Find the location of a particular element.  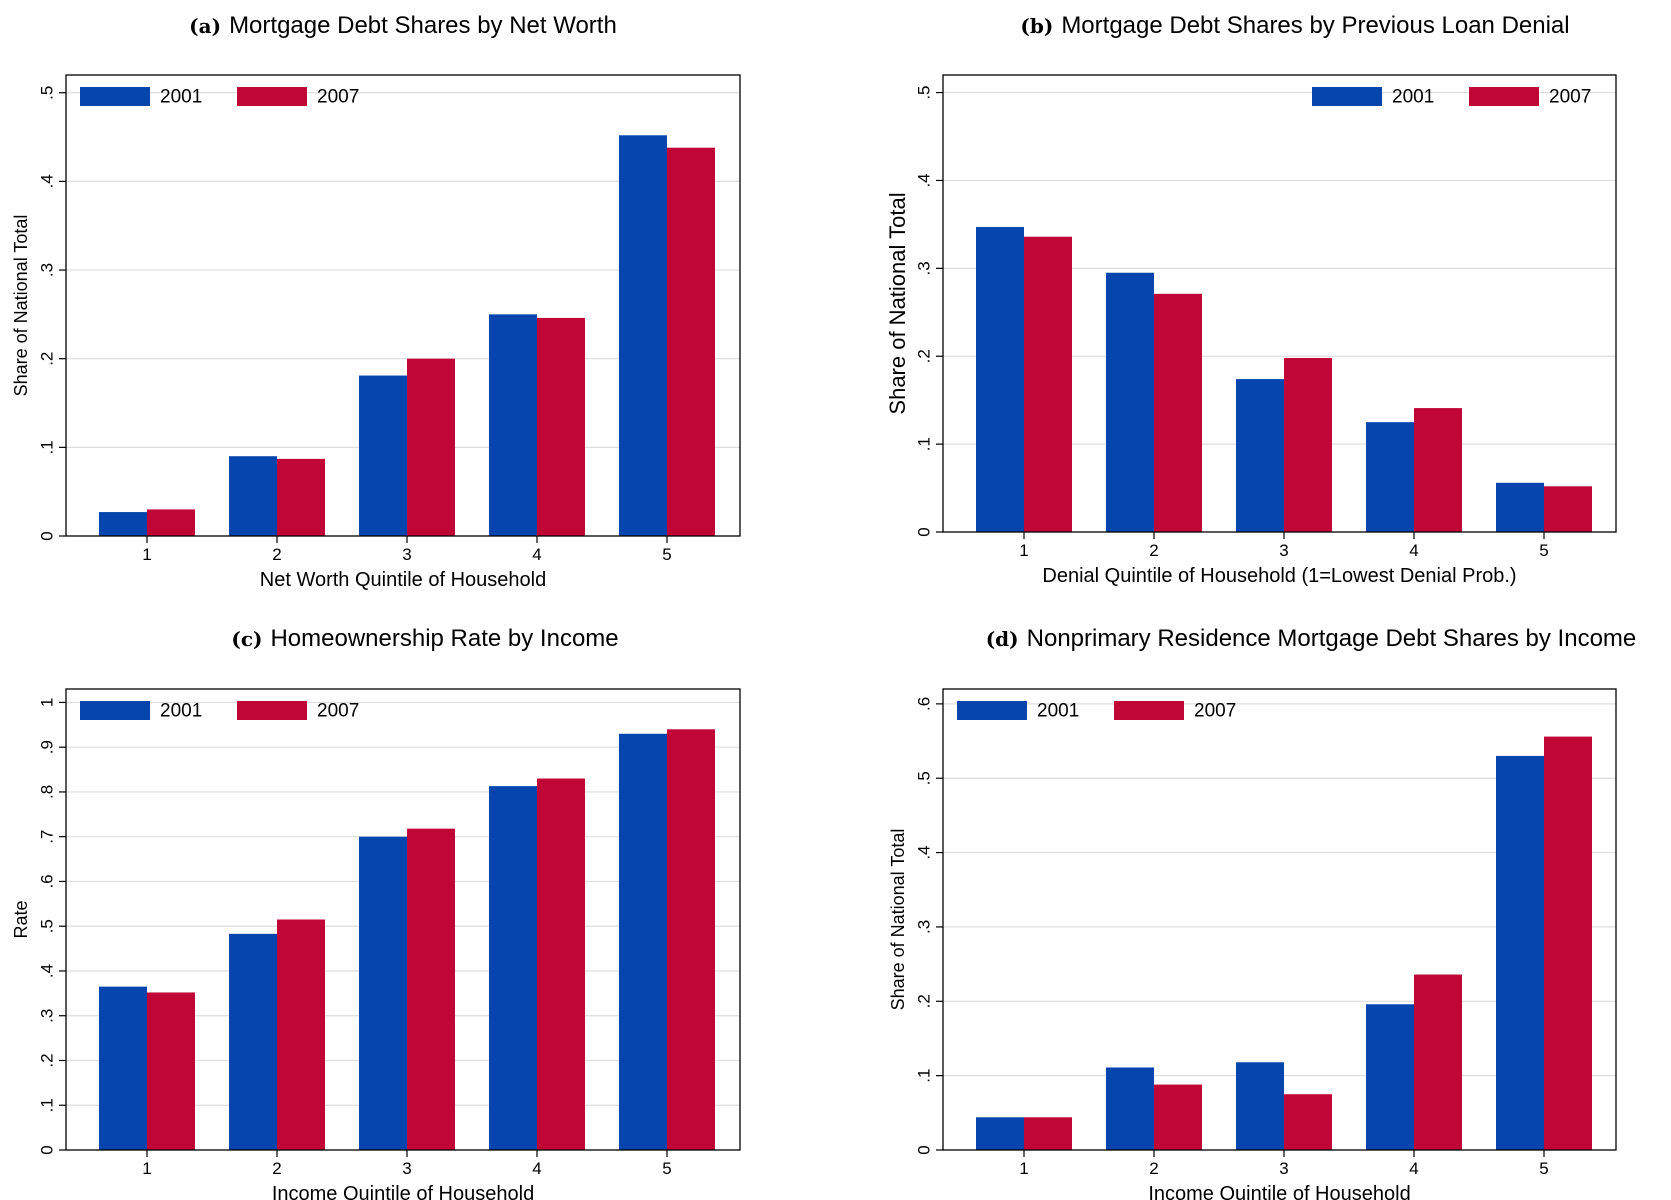

panel-title: (c) Homeownership Rate by Income is located at coordinates (424, 638).